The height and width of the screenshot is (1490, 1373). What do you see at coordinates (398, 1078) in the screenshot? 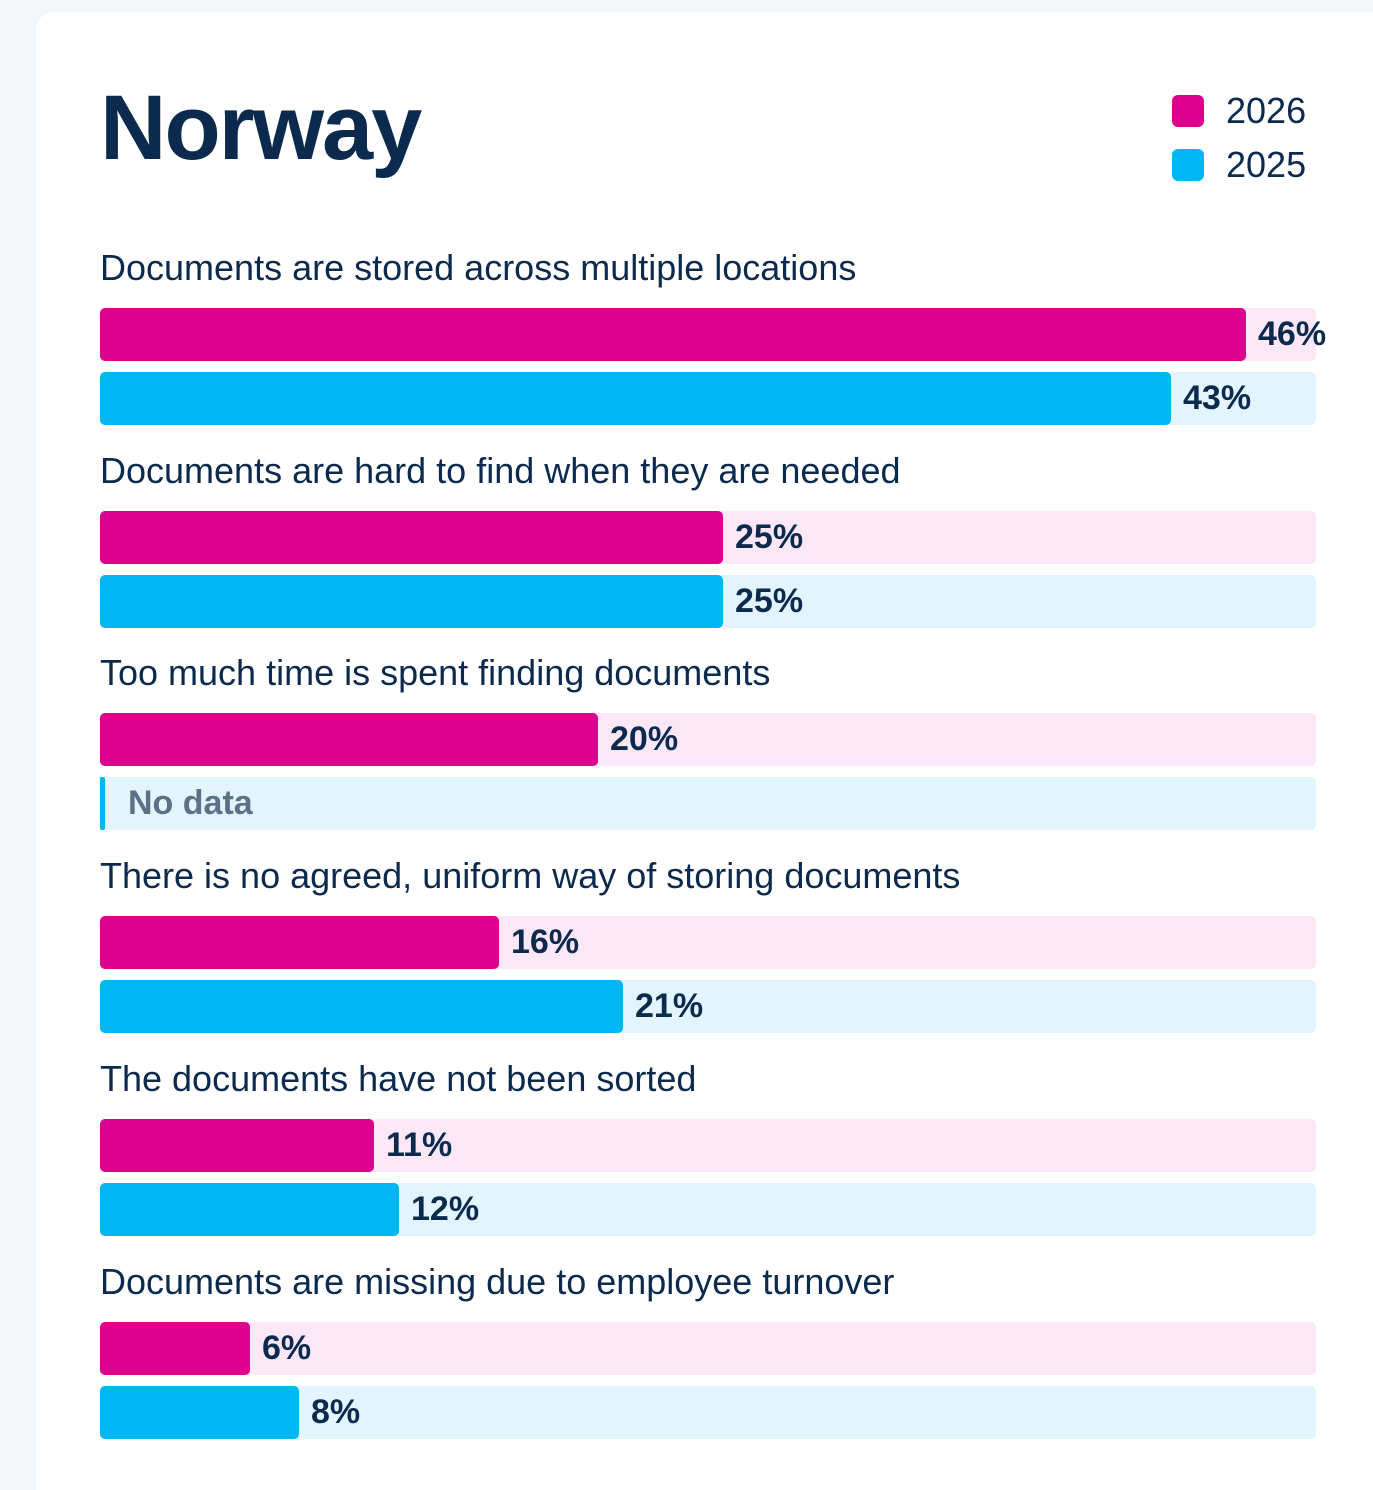
I see `category-label: The documents have not been sorted` at bounding box center [398, 1078].